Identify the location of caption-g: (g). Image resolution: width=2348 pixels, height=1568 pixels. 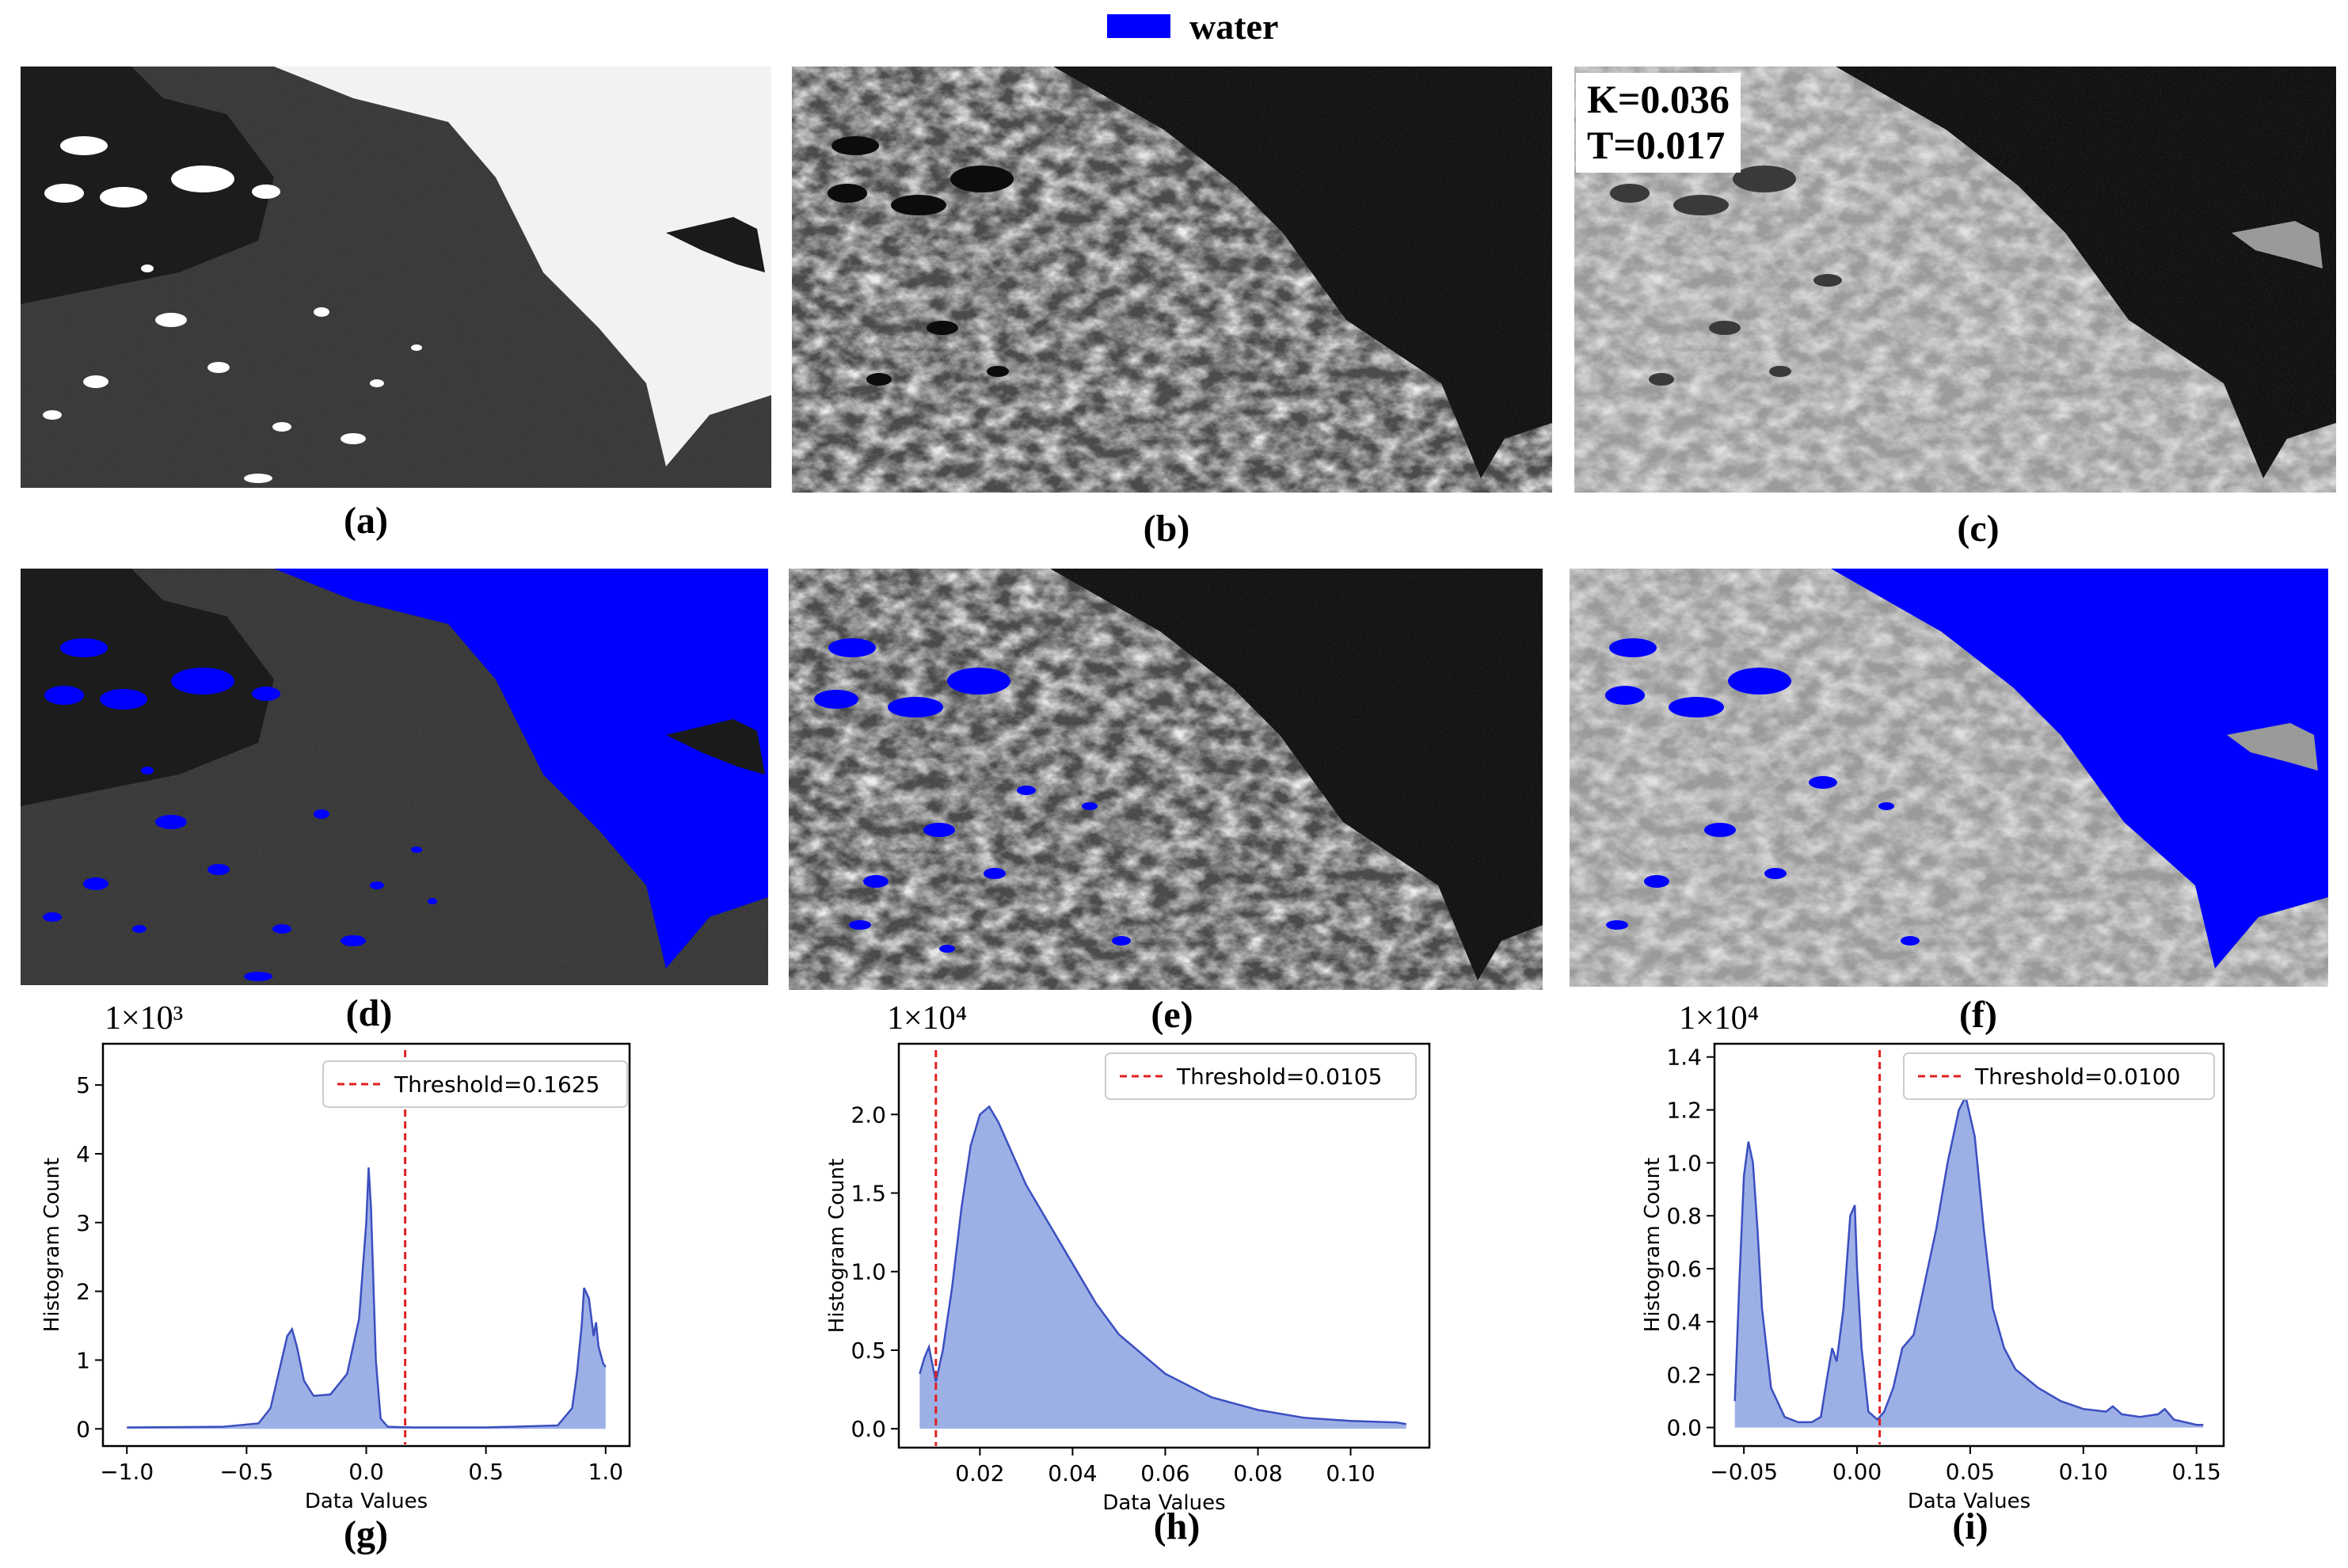
(366, 1534).